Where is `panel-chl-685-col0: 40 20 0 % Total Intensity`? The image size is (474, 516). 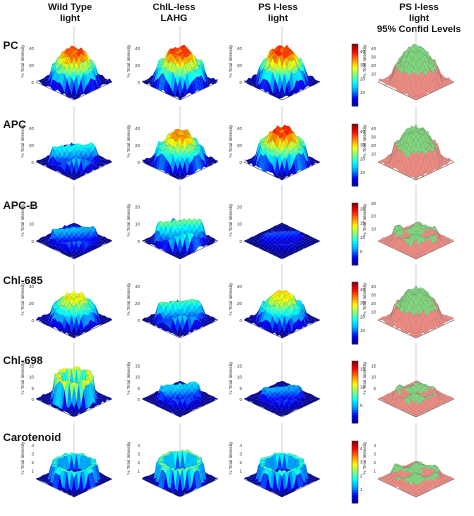
panel-chl-685-col0: 40 20 0 % Total Intensity is located at coordinates (66, 301).